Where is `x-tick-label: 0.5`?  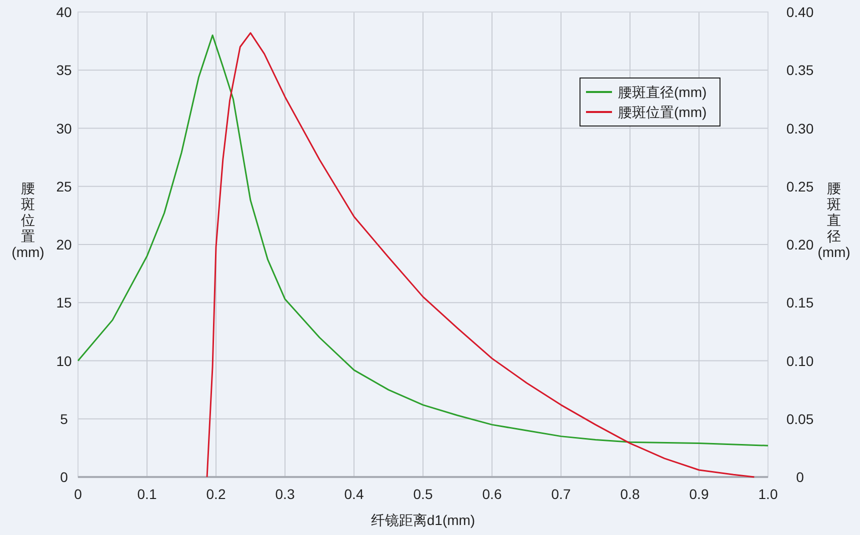
x-tick-label: 0.5 is located at coordinates (423, 494).